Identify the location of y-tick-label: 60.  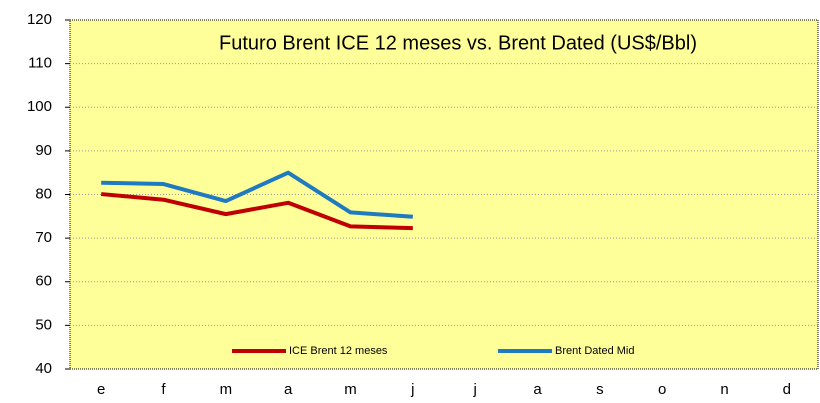
(43, 281).